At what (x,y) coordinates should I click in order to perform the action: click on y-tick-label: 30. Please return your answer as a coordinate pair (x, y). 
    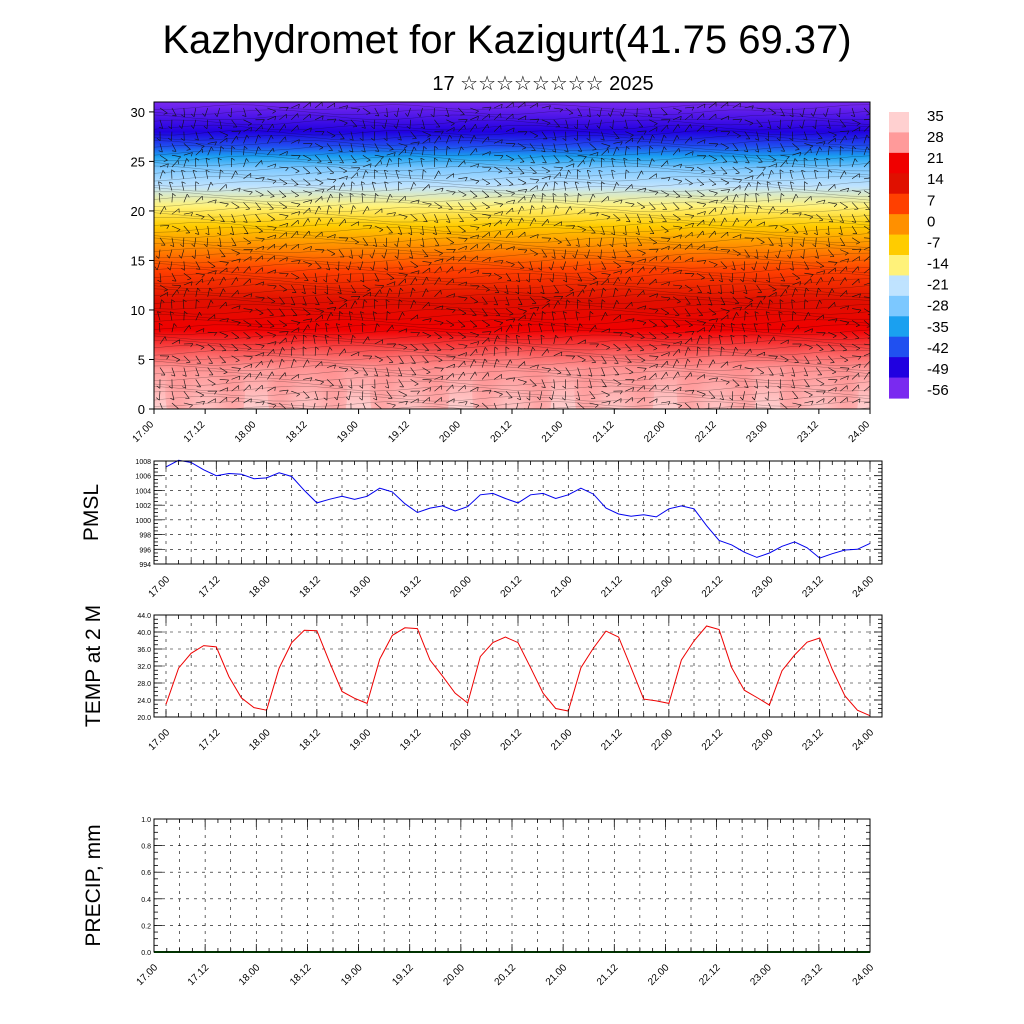
    Looking at the image, I should click on (138, 112).